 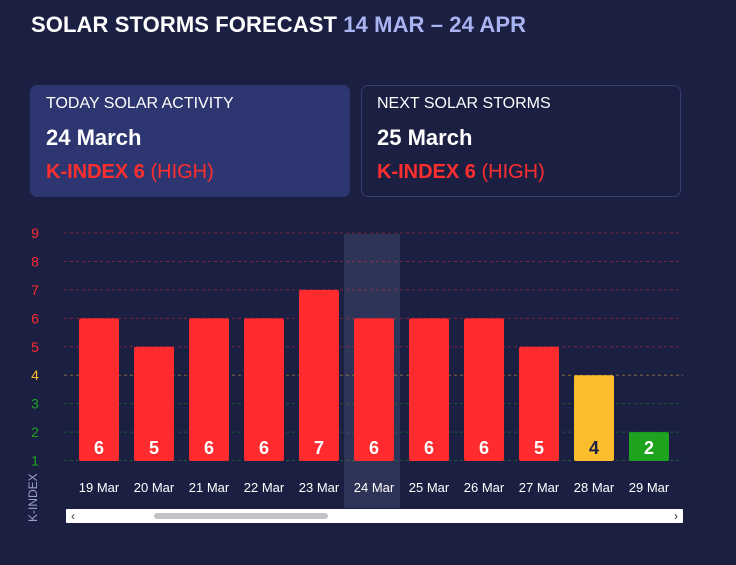 What do you see at coordinates (676, 516) in the screenshot?
I see `chevron-right-icon: ›` at bounding box center [676, 516].